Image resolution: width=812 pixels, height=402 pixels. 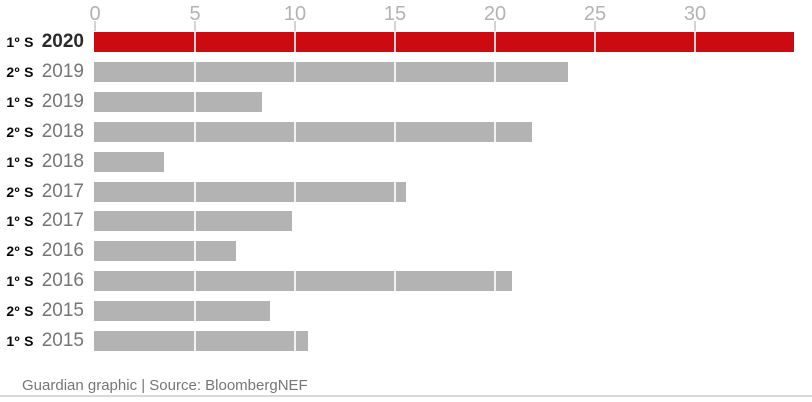 I want to click on row-label: 2º S 2019, so click(x=42, y=71).